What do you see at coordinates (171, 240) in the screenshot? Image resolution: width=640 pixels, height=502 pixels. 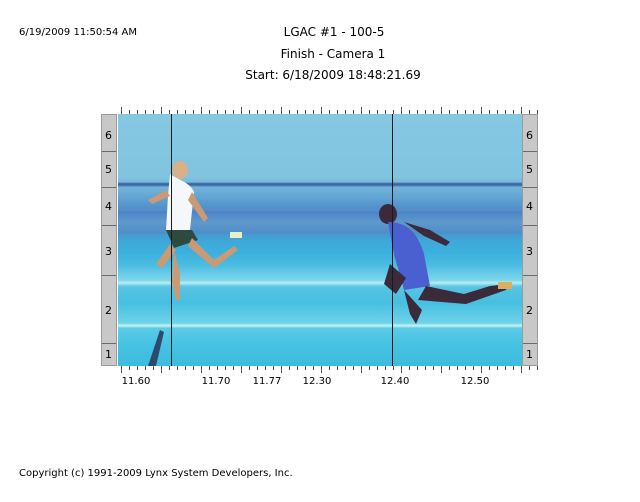 I see `timing-cursor-first` at bounding box center [171, 240].